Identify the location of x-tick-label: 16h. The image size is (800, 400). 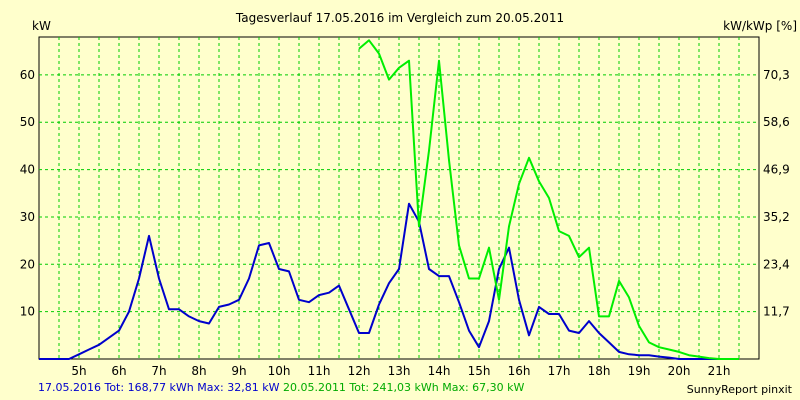
(519, 371).